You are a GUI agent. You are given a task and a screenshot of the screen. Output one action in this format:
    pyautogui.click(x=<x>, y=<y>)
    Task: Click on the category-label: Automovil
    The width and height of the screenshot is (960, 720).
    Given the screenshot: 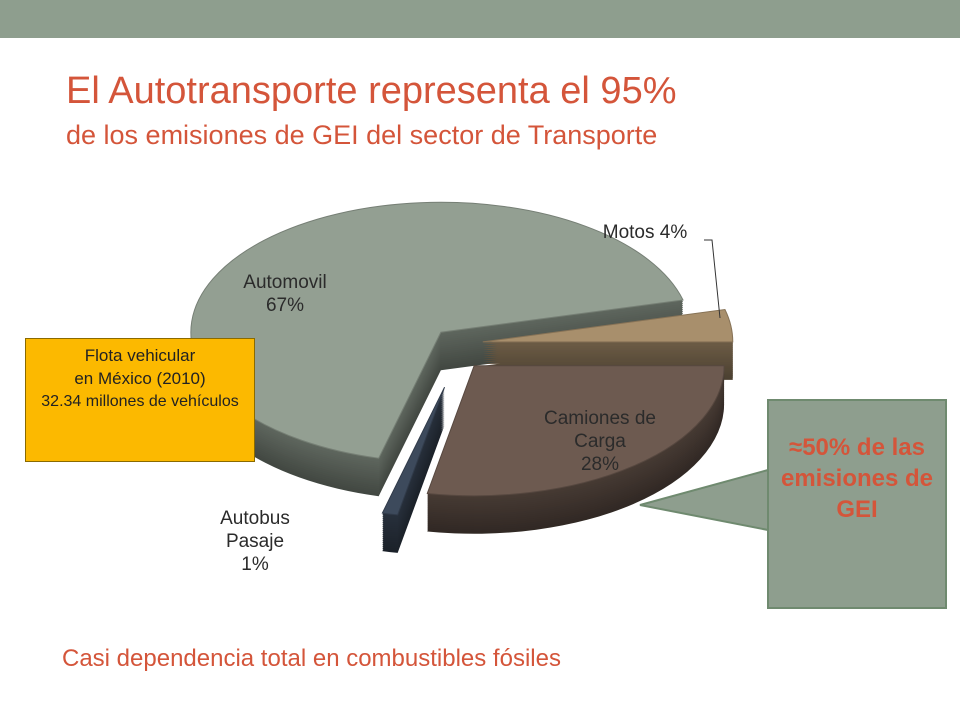 What is the action you would take?
    pyautogui.click(x=285, y=282)
    